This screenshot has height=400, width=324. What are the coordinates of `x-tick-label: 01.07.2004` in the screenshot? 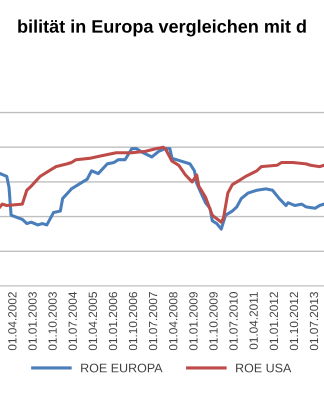 It's located at (72, 321).